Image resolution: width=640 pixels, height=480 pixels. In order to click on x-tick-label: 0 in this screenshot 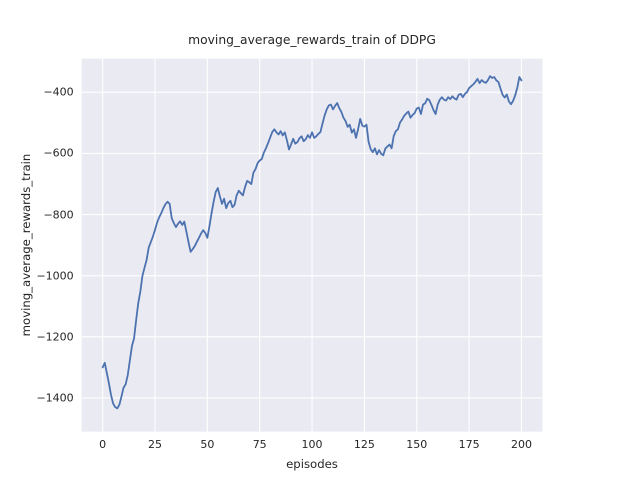, I will do `click(103, 444)`.